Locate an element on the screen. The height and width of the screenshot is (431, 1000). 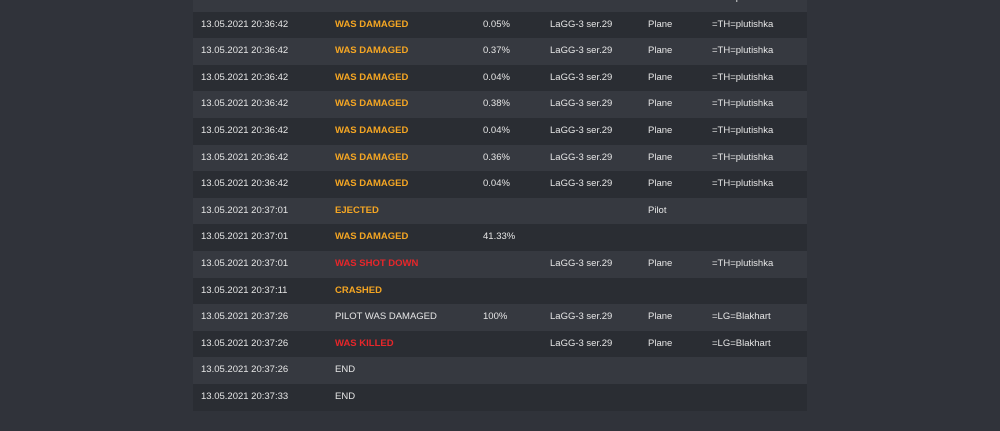
status-cell: PILOT WAS DAMAGED is located at coordinates (386, 317).